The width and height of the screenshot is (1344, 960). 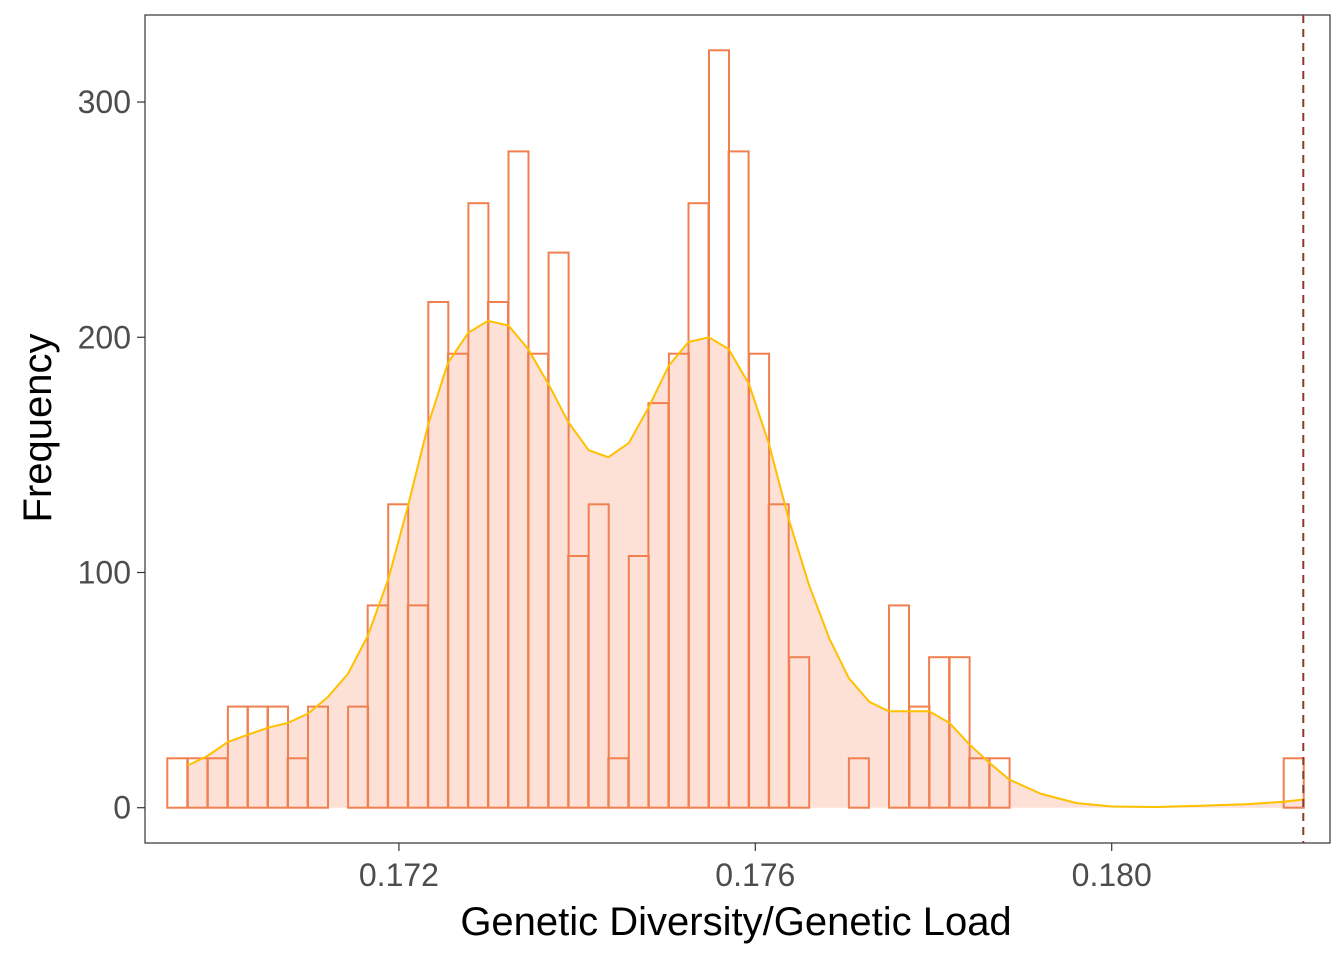 What do you see at coordinates (399, 875) in the screenshot?
I see `x-tick-label: 0.172` at bounding box center [399, 875].